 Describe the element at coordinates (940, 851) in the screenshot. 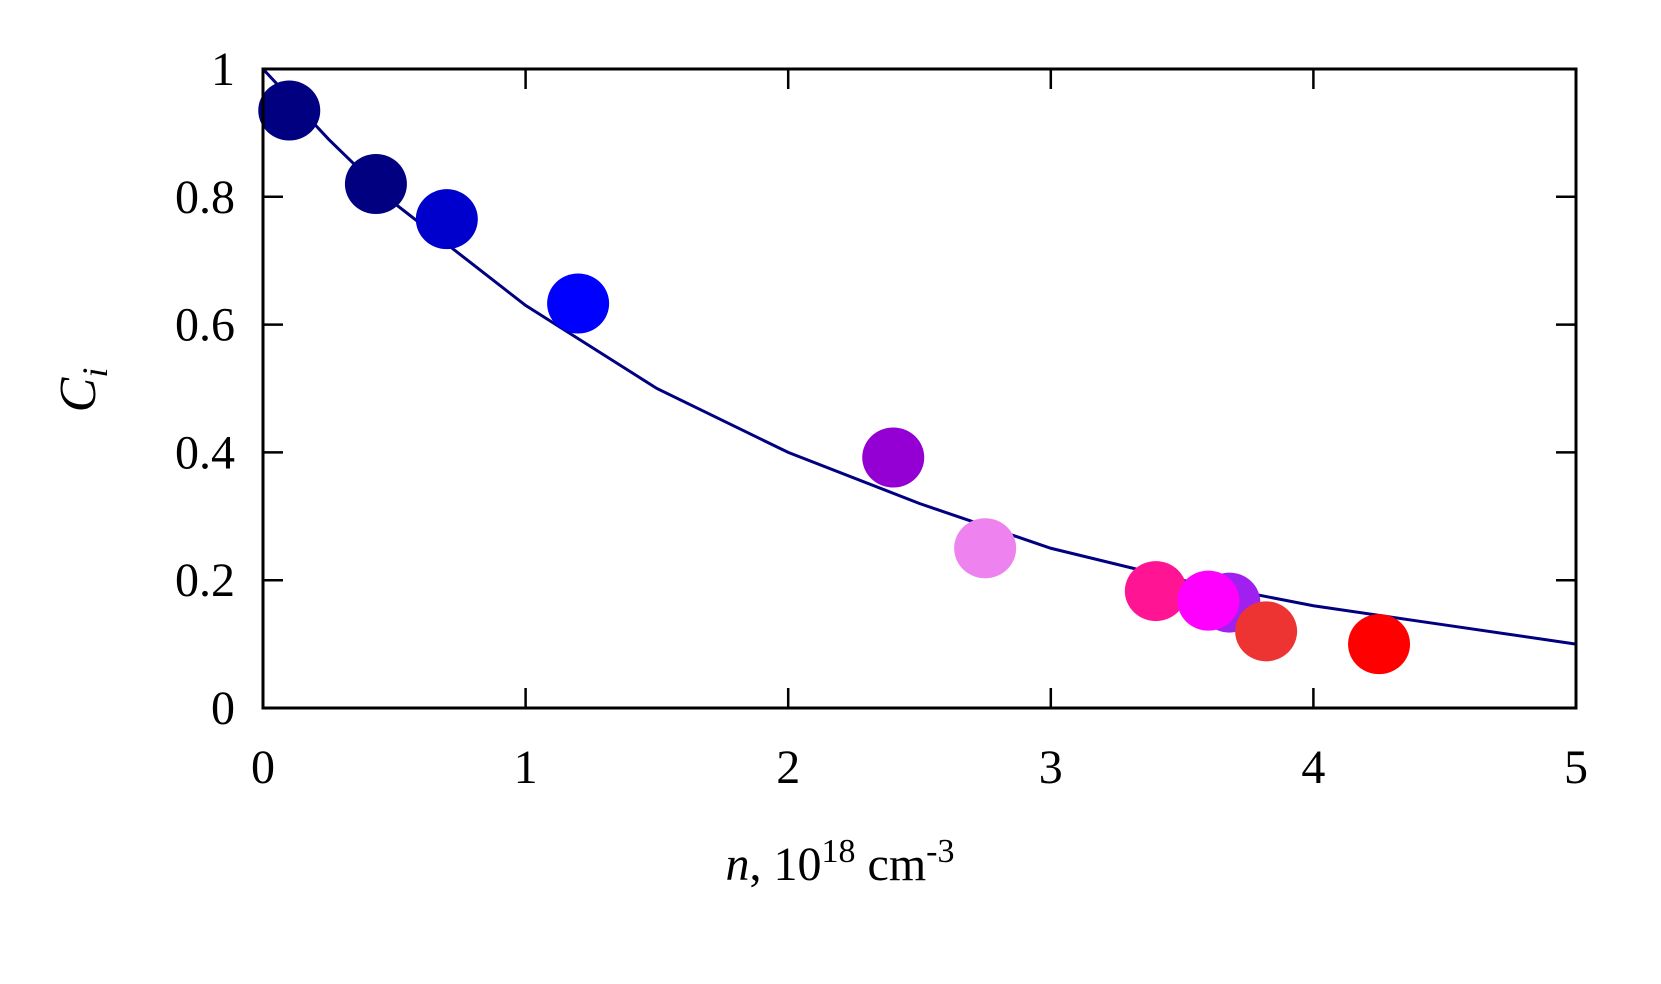

I see `x-label-part: -3` at that location.